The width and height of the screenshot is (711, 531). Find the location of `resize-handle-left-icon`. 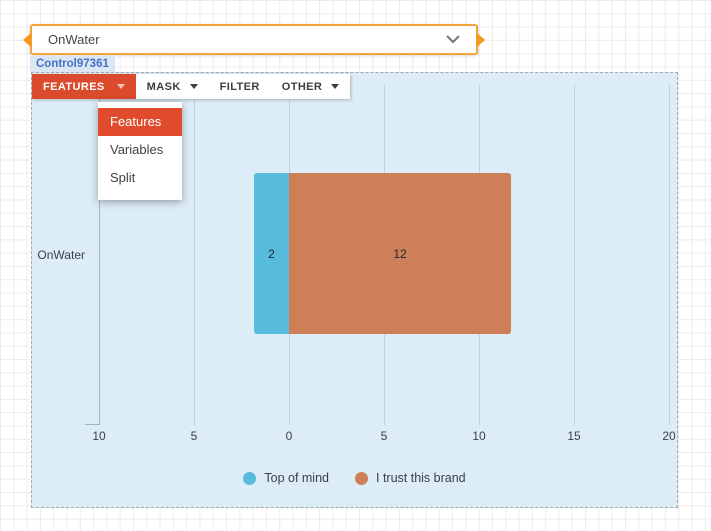

resize-handle-left-icon is located at coordinates (27, 39).